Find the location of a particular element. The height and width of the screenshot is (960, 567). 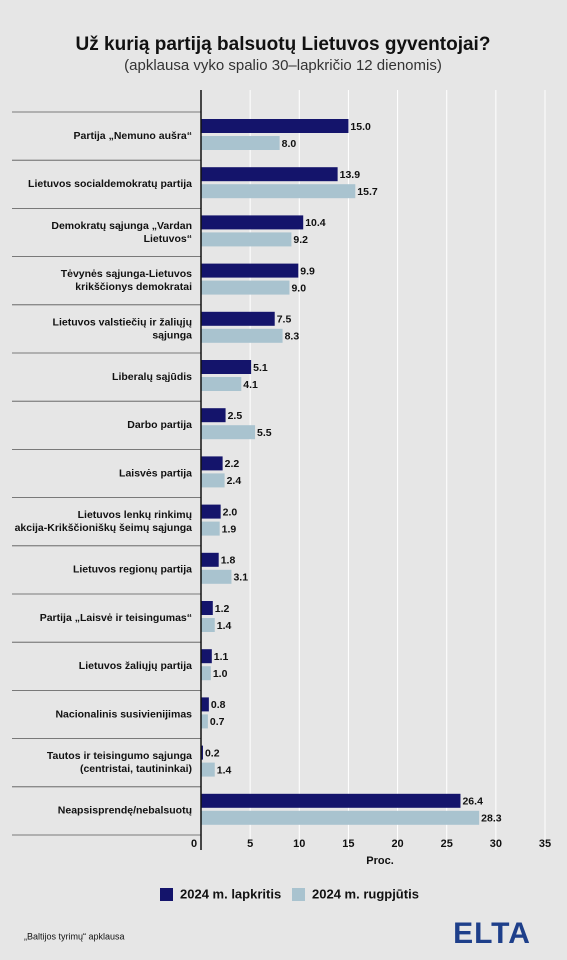

value-label: 5.5 is located at coordinates (264, 433).